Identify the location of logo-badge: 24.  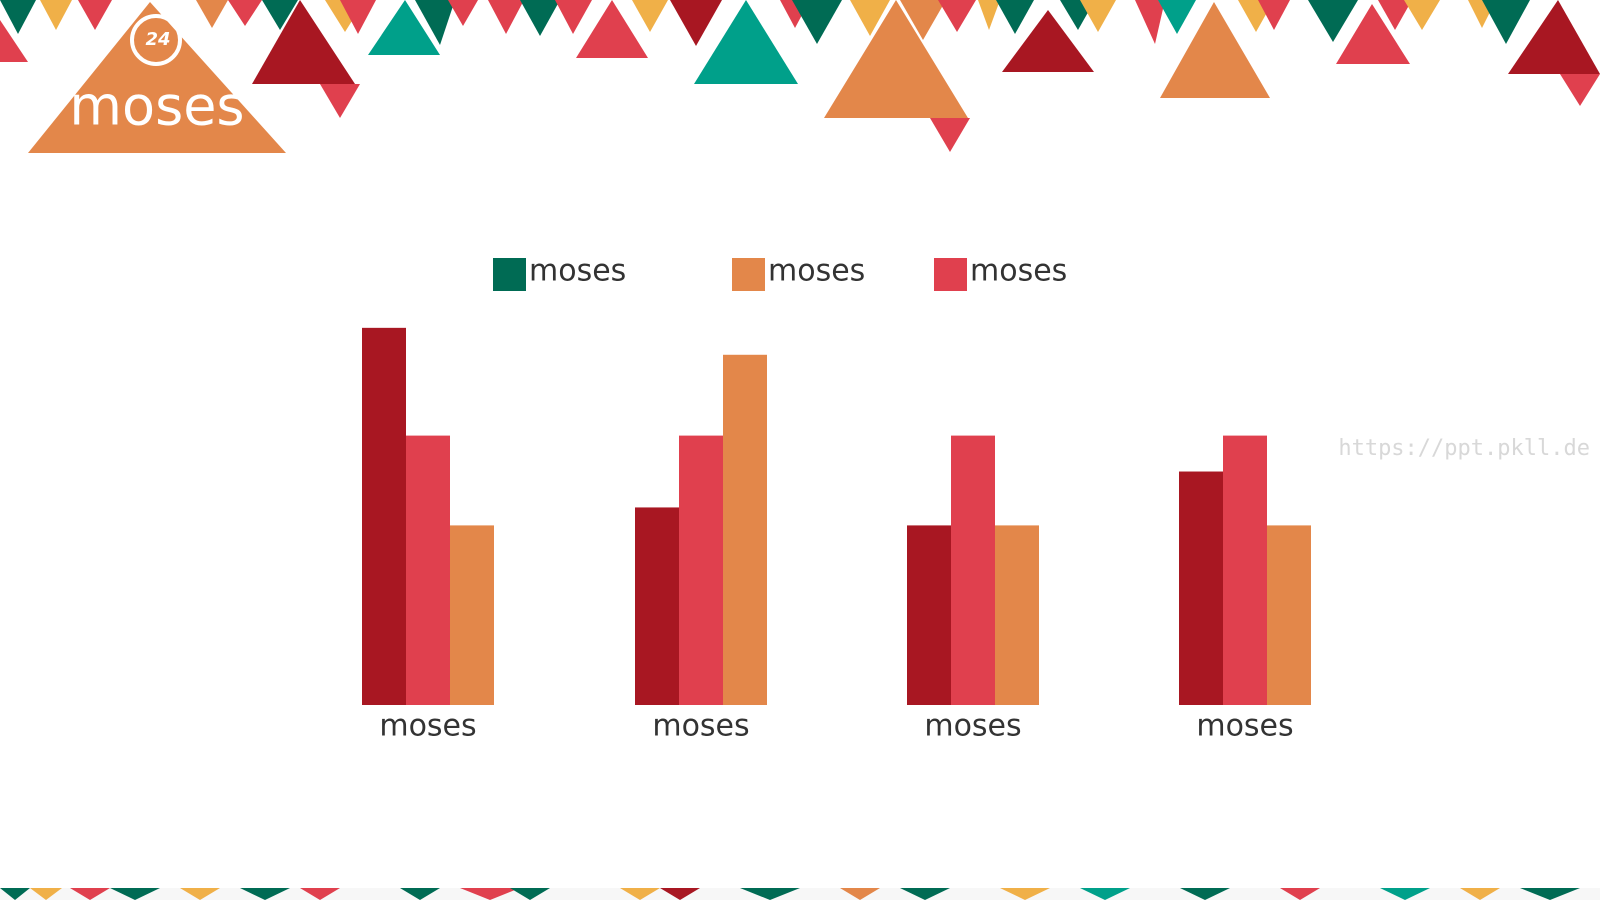
(157, 39).